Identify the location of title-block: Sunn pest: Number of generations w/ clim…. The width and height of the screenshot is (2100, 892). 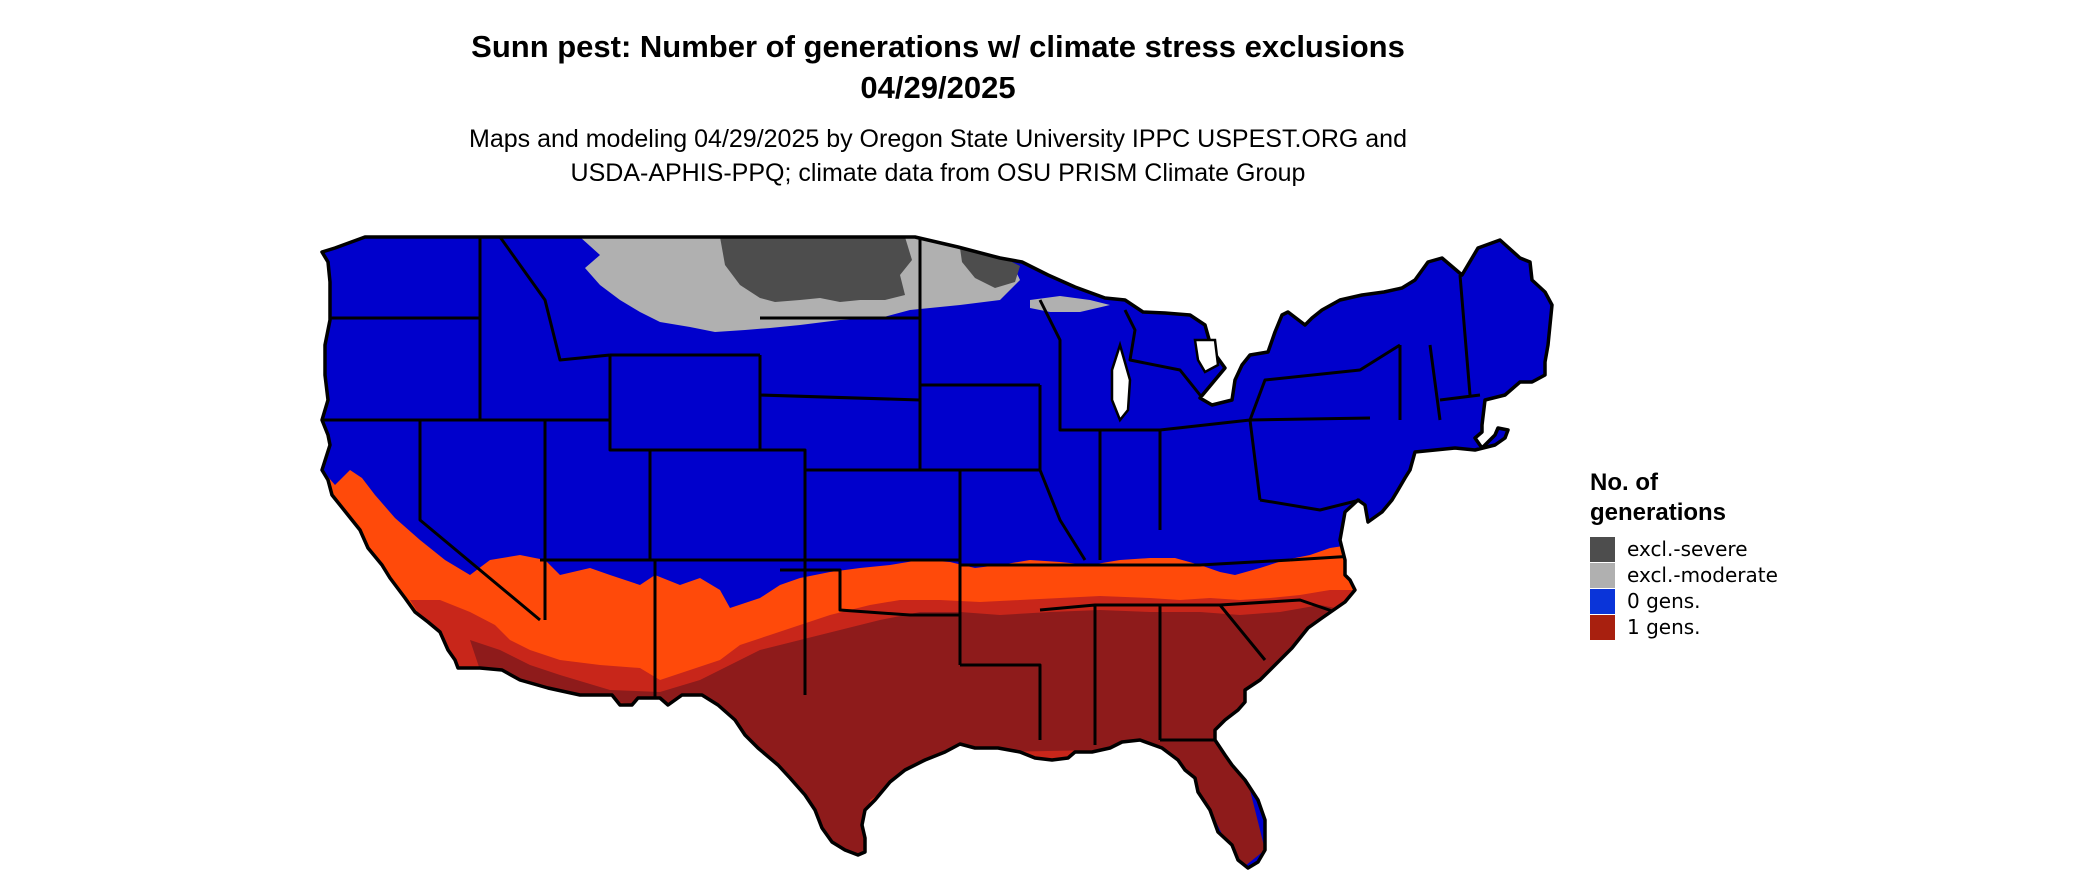
(938, 108).